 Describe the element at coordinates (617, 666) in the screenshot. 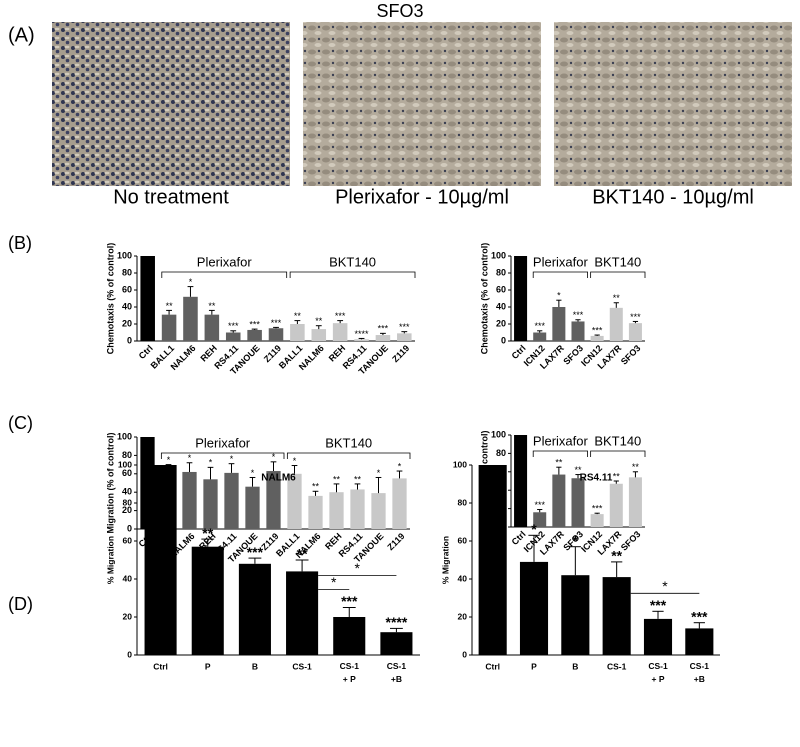

I see `x-tick-label: CS-1` at that location.